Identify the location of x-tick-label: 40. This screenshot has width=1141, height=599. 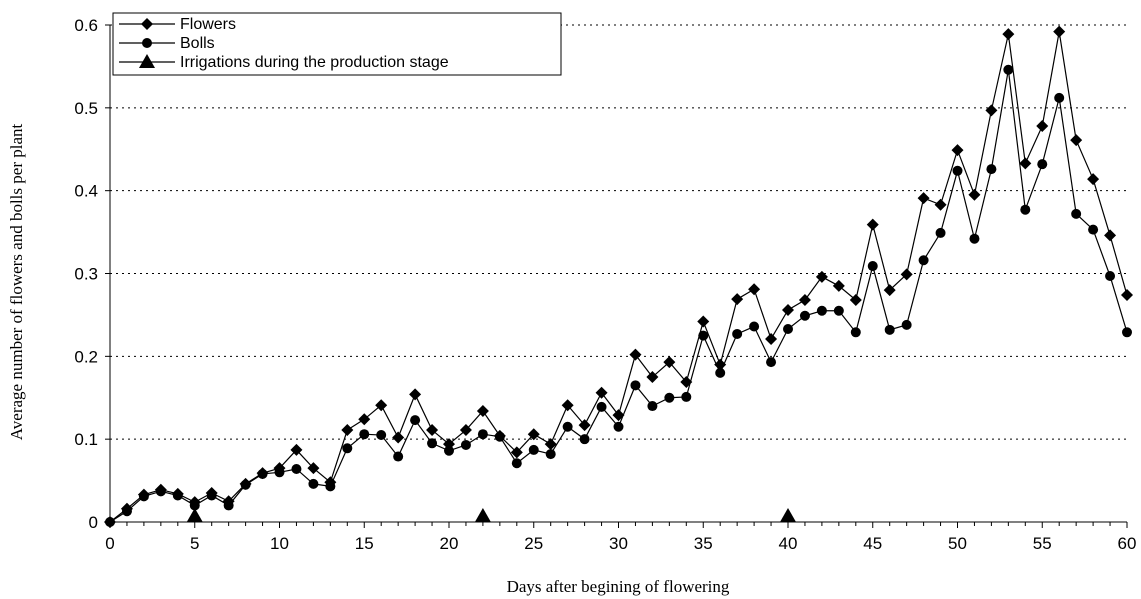
(788, 543).